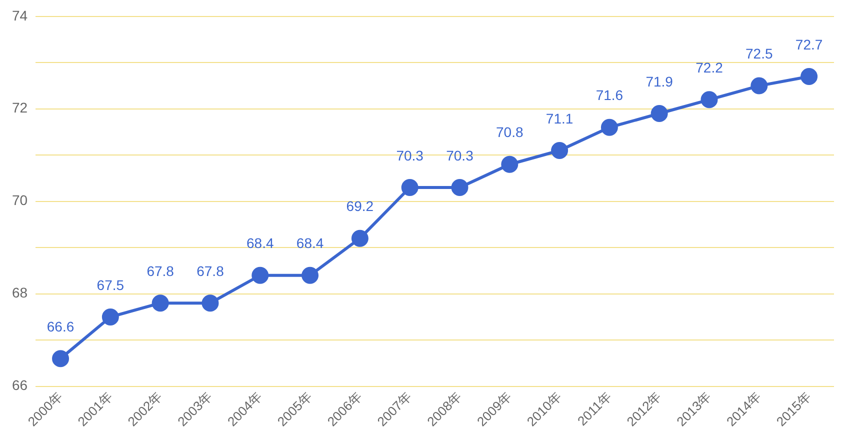 This screenshot has height=437, width=844. What do you see at coordinates (710, 67) in the screenshot?
I see `data-label: 72.2` at bounding box center [710, 67].